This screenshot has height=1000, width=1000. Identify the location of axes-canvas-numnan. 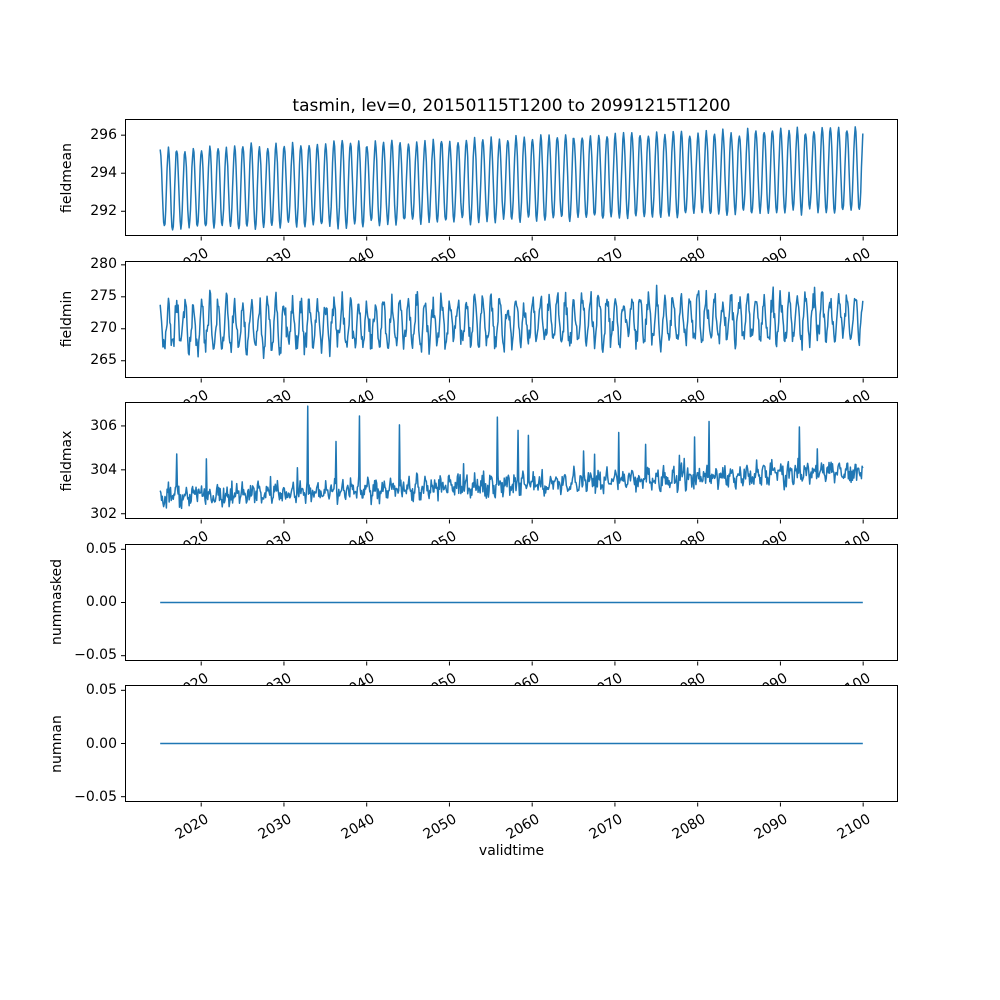
(509, 746).